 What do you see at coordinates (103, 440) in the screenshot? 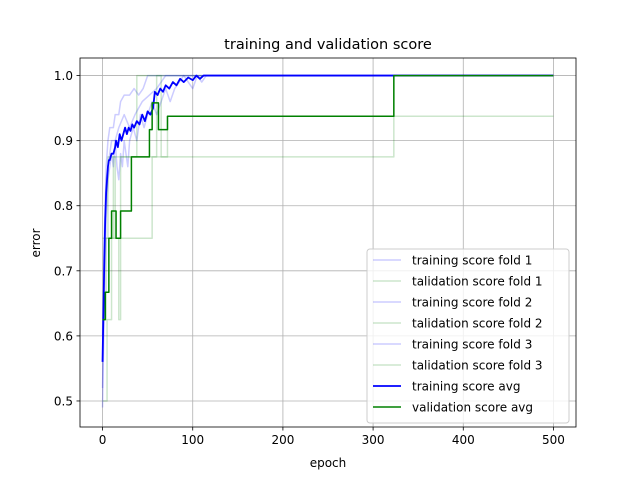
I see `x-tick-label: 0` at bounding box center [103, 440].